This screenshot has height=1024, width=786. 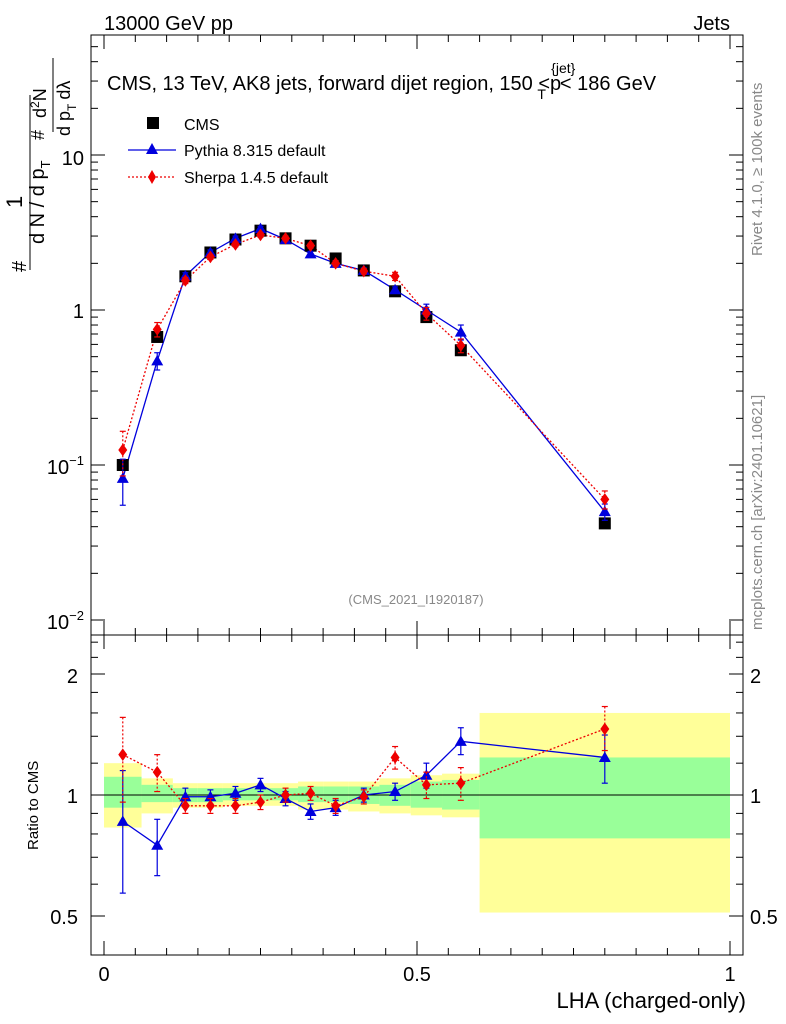 What do you see at coordinates (755, 797) in the screenshot?
I see `ratio-y-tick-1-right: 1` at bounding box center [755, 797].